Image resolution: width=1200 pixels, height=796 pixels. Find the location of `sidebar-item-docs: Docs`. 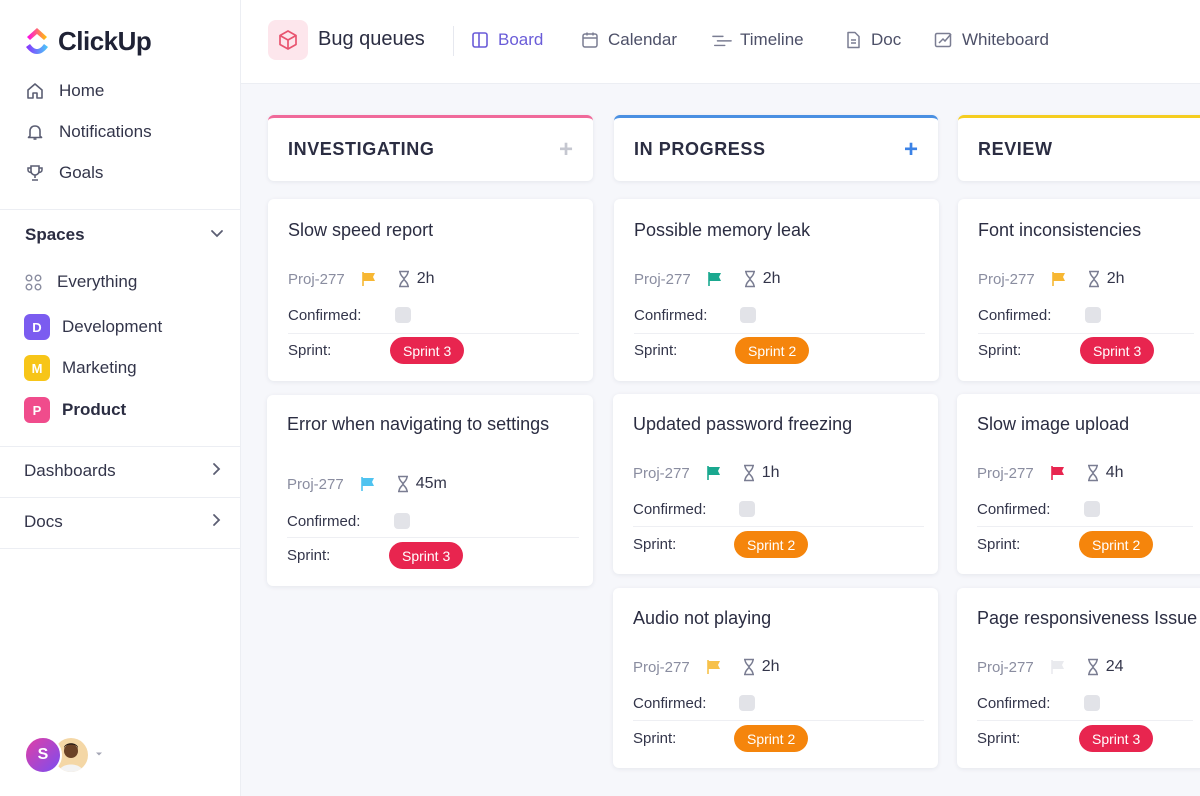

sidebar-item-docs: Docs is located at coordinates (124, 522).